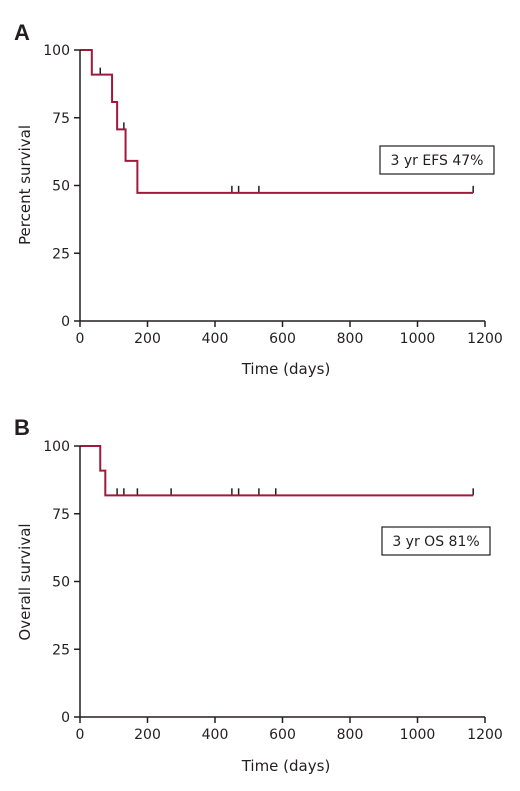 This screenshot has width=520, height=791. I want to click on panel-b-x-axis-title: Time (days), so click(286, 766).